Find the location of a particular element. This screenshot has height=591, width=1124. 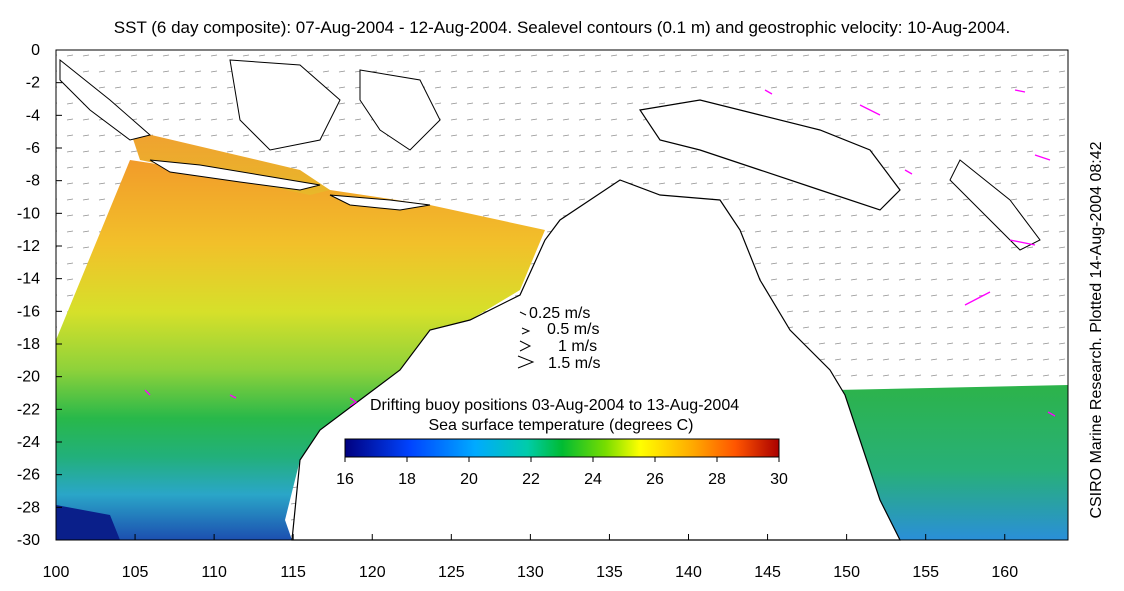

x-axis: 100 105 110 115 120 125 130 135 140 145 150 155 160 is located at coordinates (530, 557).